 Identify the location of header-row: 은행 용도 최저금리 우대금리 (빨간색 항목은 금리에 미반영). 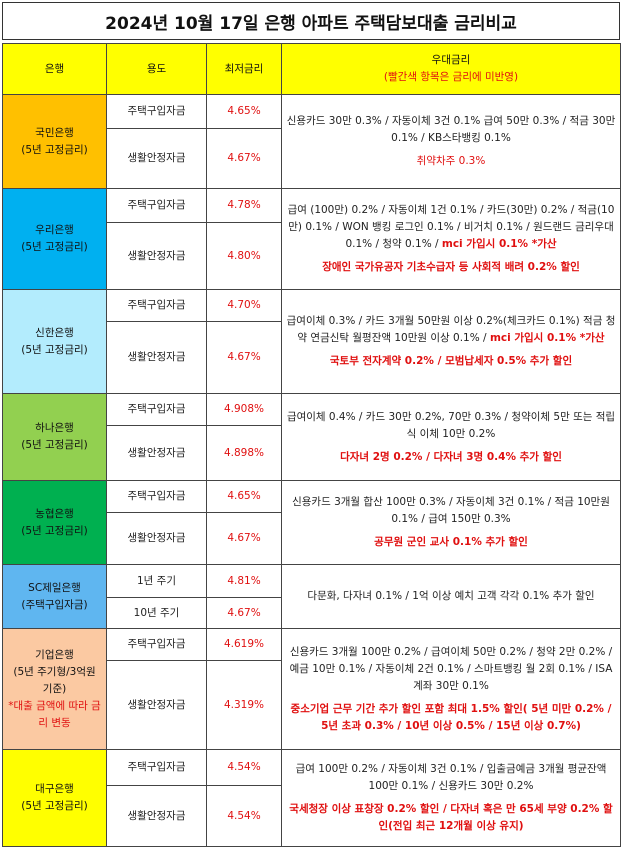
(311, 69).